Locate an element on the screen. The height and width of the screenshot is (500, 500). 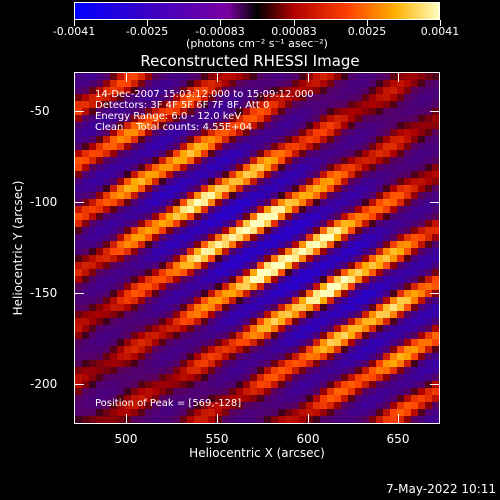
y-tick-label: -150 is located at coordinates (44, 293).